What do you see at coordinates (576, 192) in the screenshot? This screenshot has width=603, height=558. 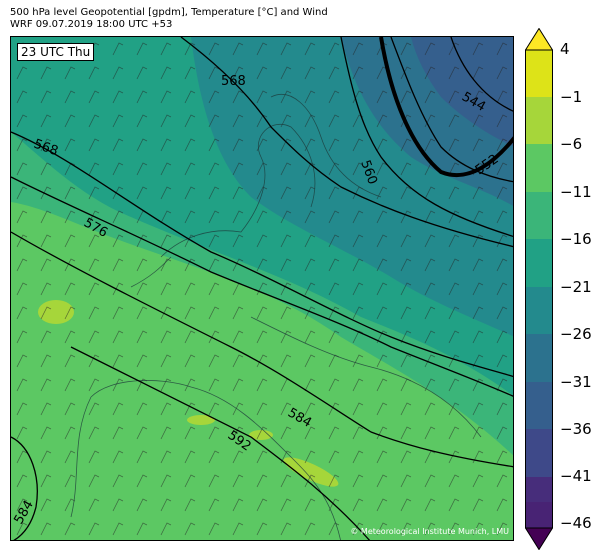 I see `colorbar-tick: −11` at bounding box center [576, 192].